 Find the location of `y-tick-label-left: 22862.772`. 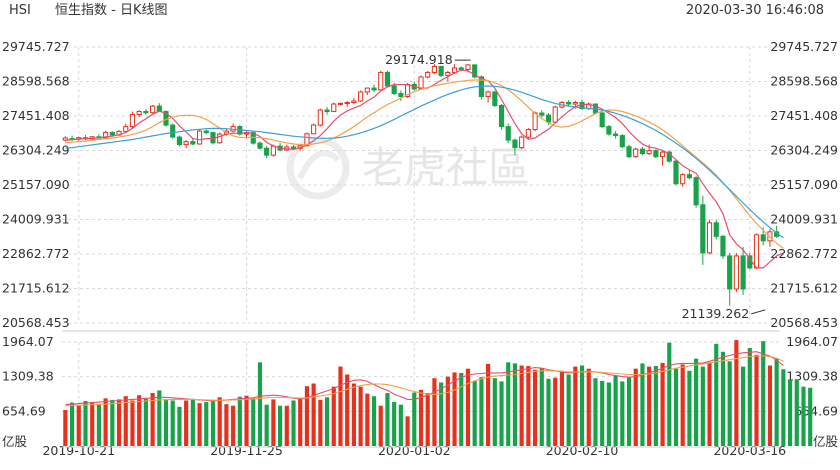

y-tick-label-left: 22862.772 is located at coordinates (36, 253).